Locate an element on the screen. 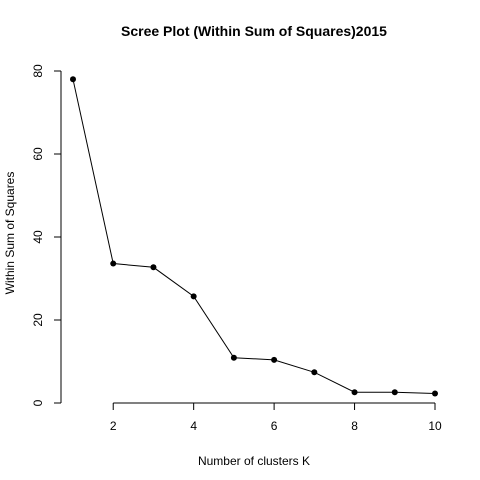 Image resolution: width=480 pixels, height=480 pixels. x-axis: 2 4 6 8 10 is located at coordinates (276, 417).